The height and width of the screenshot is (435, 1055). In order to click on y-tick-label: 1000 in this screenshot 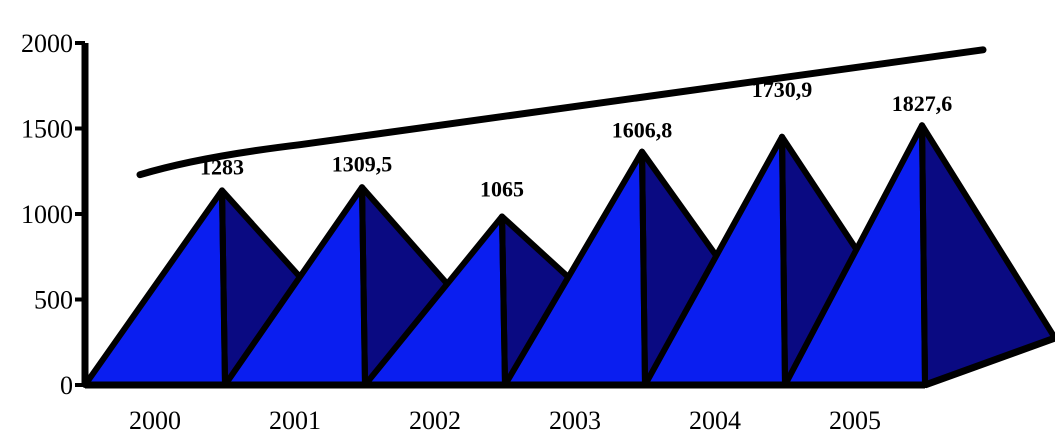, I will do `click(47, 214)`.